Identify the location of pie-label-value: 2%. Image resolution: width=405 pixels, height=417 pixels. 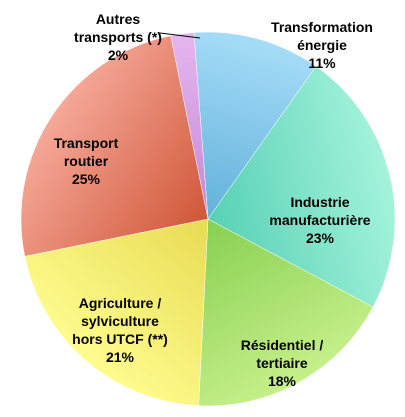
(118, 55).